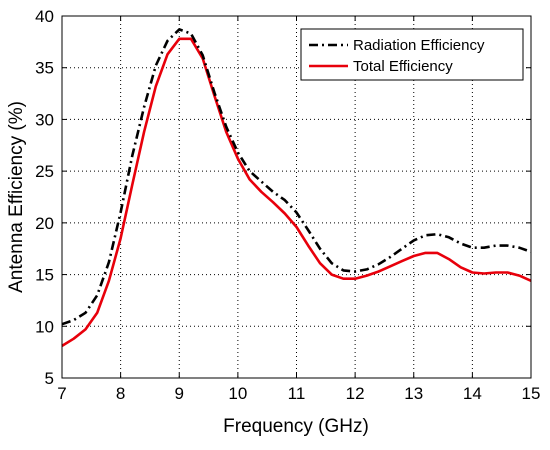 The width and height of the screenshot is (550, 450). What do you see at coordinates (296, 426) in the screenshot?
I see `x-axis-title: Frequency (GHz)` at bounding box center [296, 426].